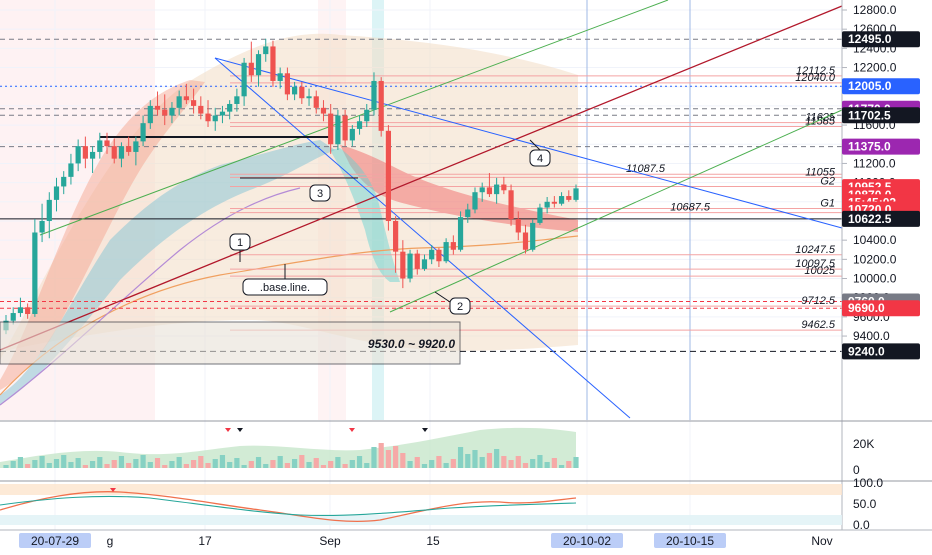 This screenshot has width=932, height=555. I want to click on price-badge-label: 12005.0, so click(870, 86).